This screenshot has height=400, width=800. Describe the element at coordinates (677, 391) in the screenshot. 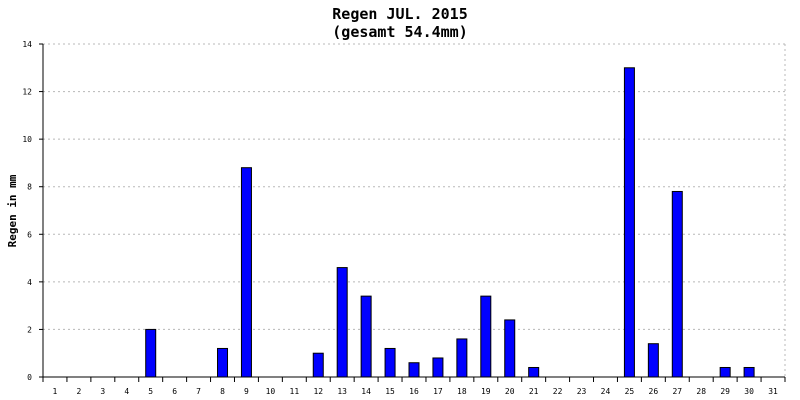

I see `x-tick-label-27: 27` at that location.